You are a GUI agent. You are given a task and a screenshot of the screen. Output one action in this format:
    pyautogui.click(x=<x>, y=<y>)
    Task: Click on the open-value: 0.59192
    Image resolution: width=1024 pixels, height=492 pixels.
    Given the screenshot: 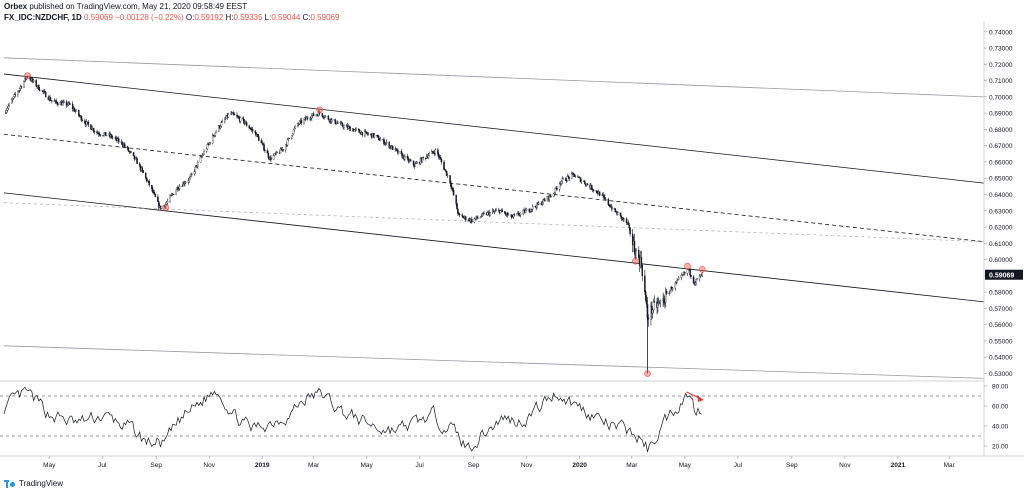 What is the action you would take?
    pyautogui.click(x=209, y=17)
    